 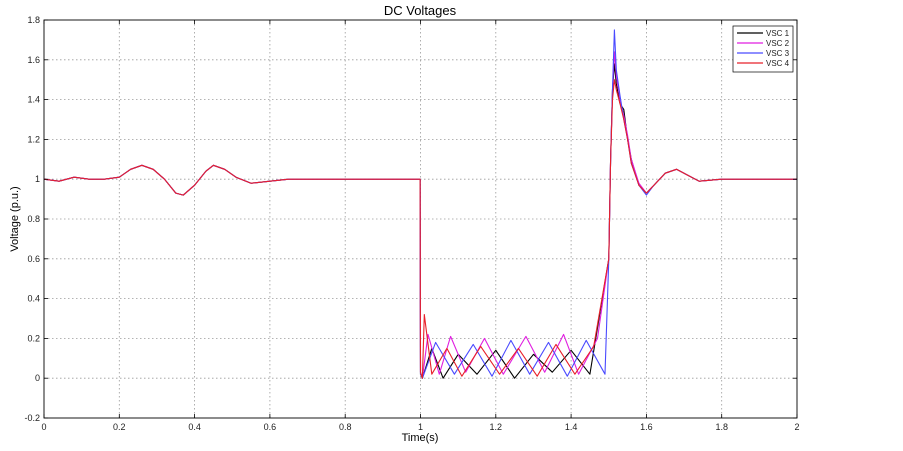 What do you see at coordinates (420, 10) in the screenshot?
I see `chart-title: DC Voltages` at bounding box center [420, 10].